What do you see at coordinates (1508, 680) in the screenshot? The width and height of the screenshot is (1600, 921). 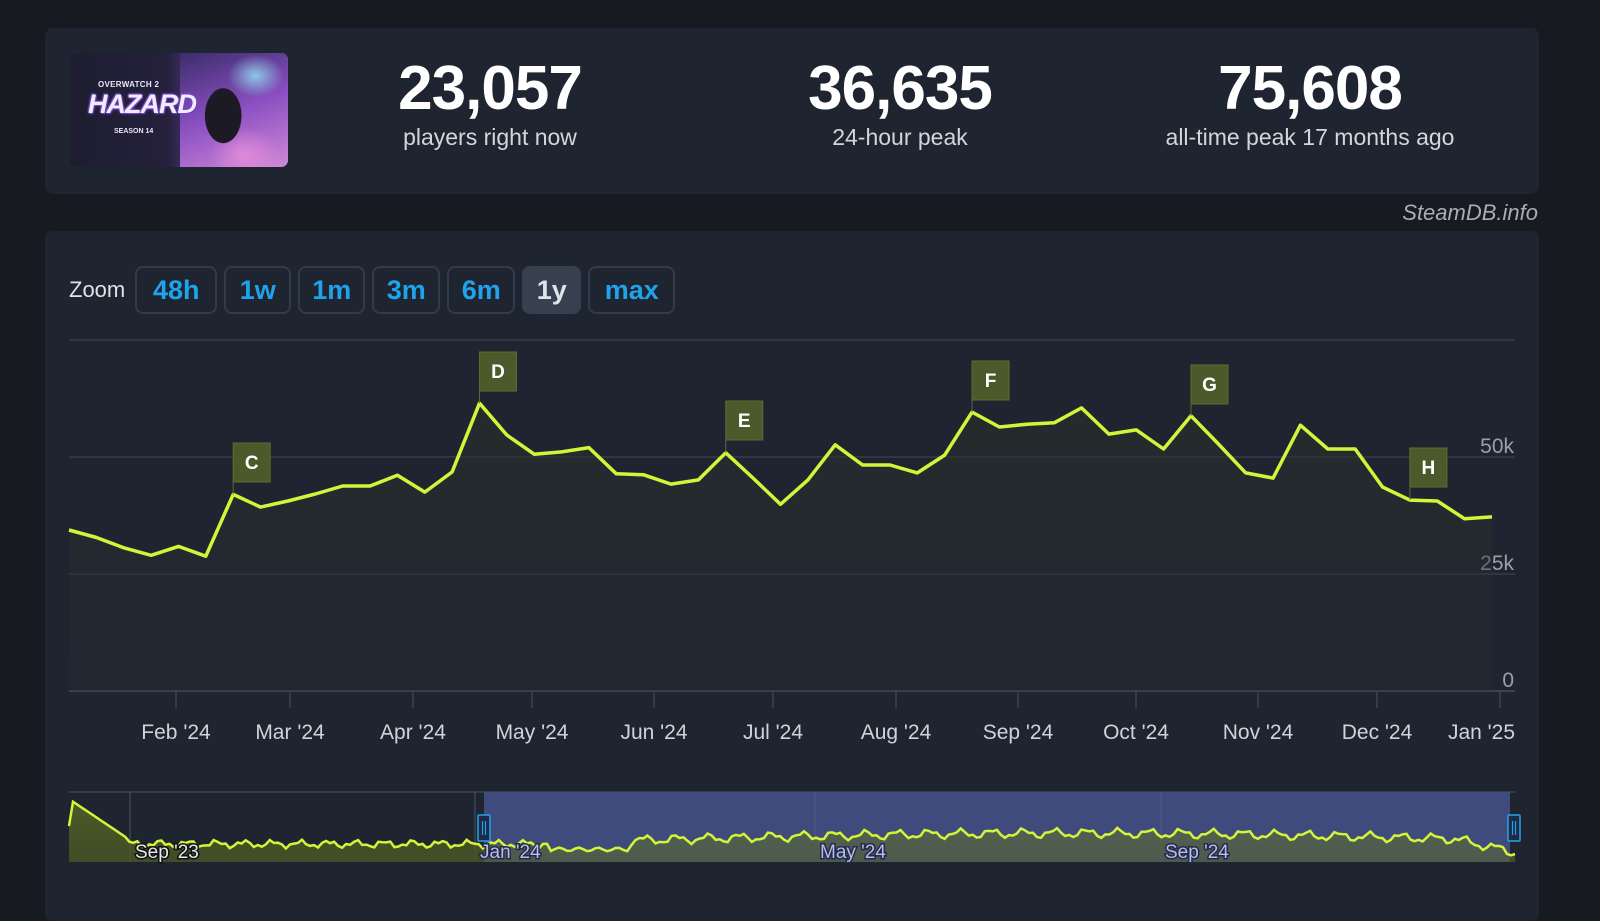 I see `y-tick-label: 0` at bounding box center [1508, 680].